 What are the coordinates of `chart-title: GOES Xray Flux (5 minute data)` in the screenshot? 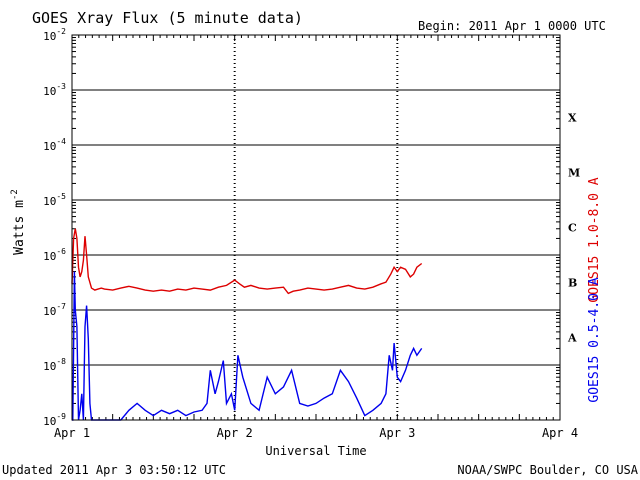 It's located at (167, 18).